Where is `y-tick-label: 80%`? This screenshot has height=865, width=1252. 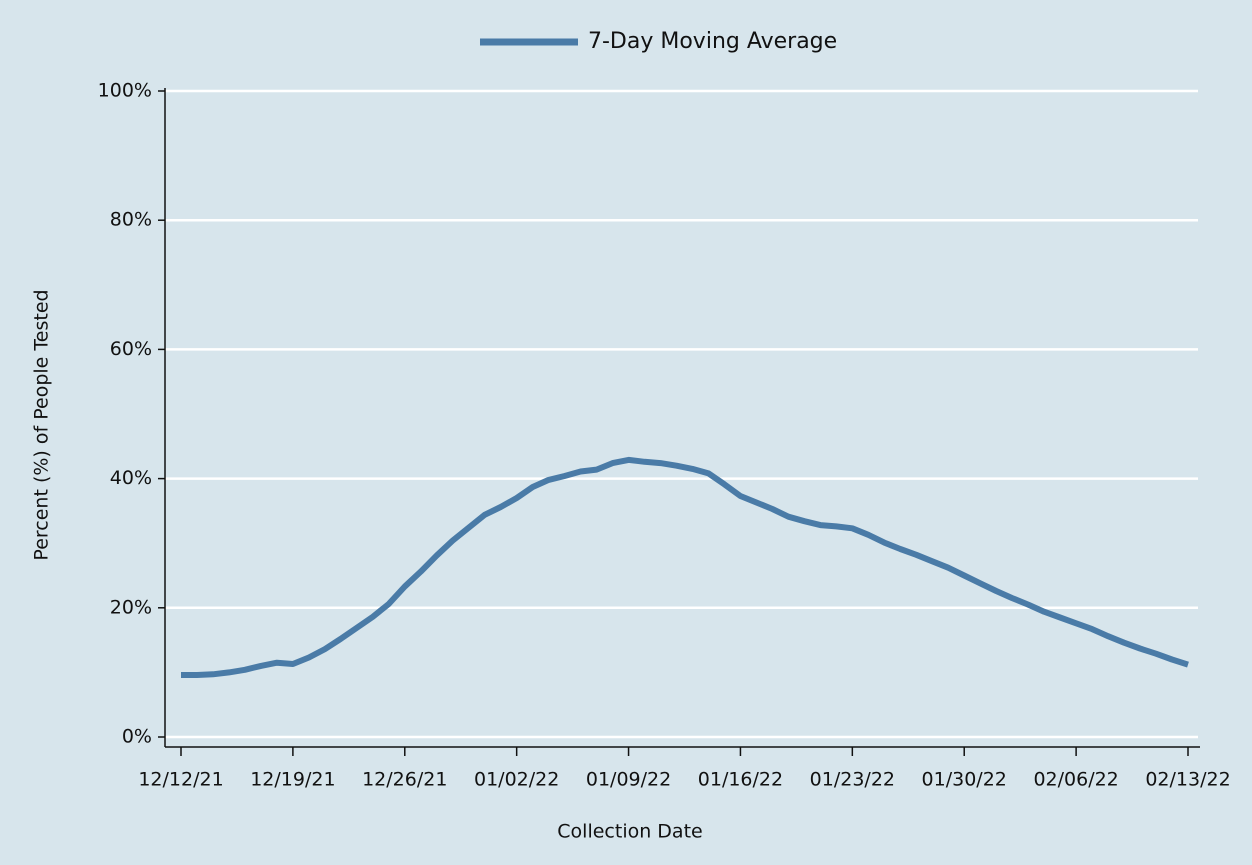
y-tick-label: 80% is located at coordinates (131, 220).